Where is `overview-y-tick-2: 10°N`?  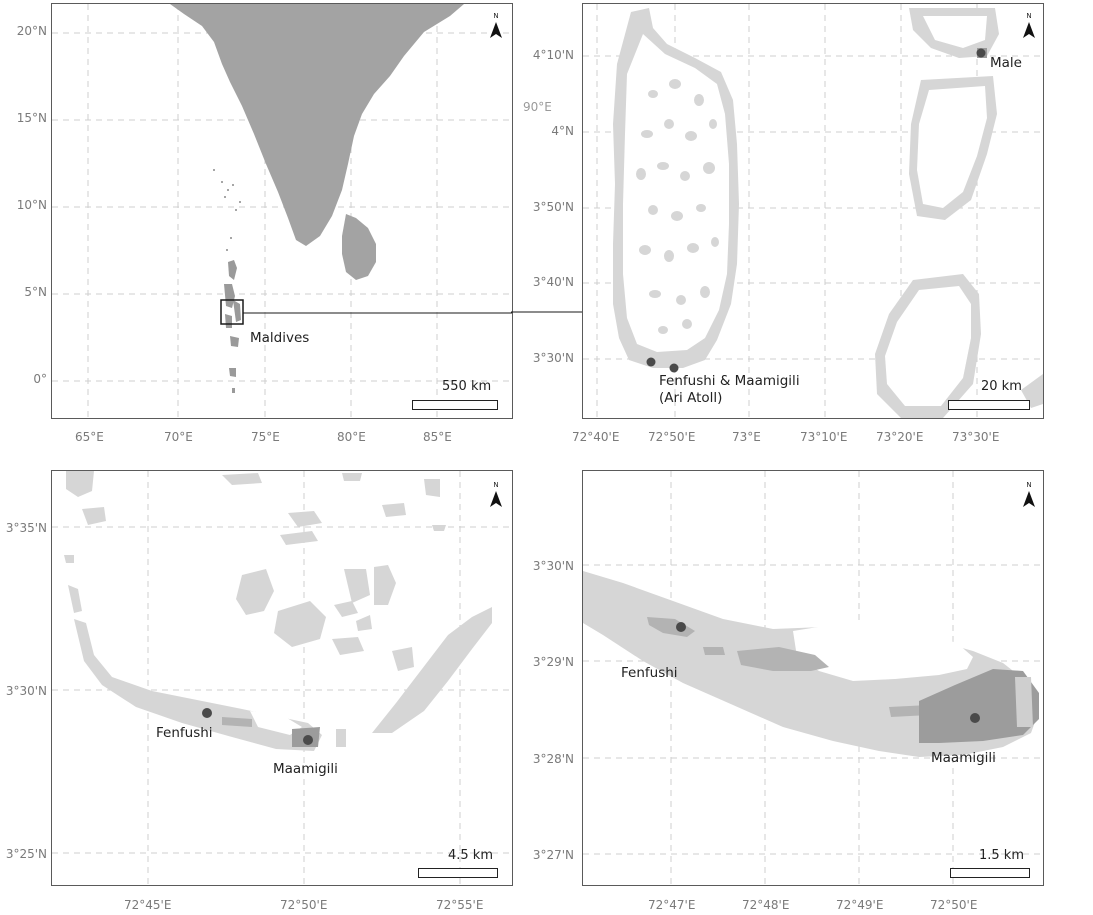
overview-y-tick-2: 10°N is located at coordinates (31, 205).